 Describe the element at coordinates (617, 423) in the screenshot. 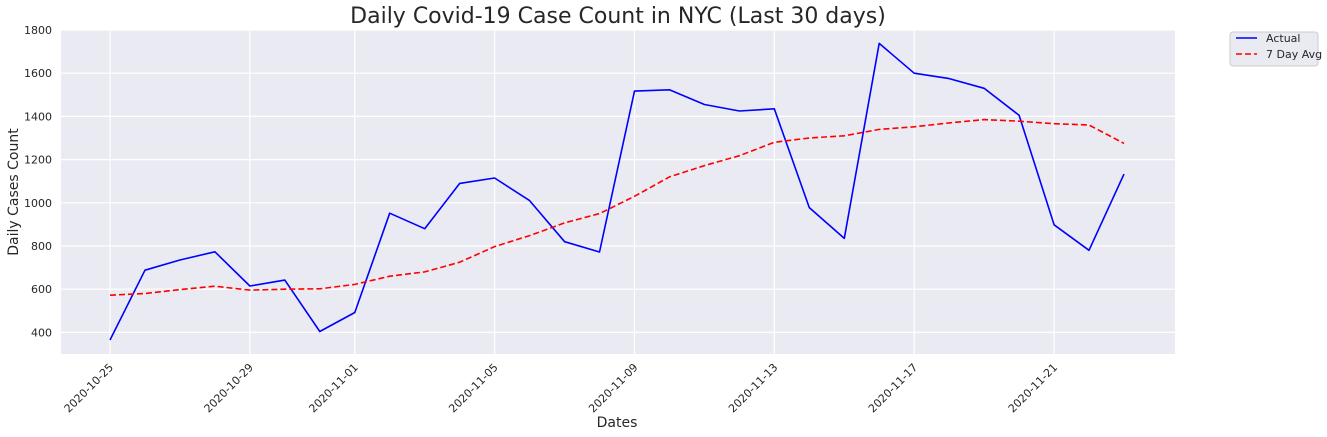

I see `x-axis-label: Dates` at that location.